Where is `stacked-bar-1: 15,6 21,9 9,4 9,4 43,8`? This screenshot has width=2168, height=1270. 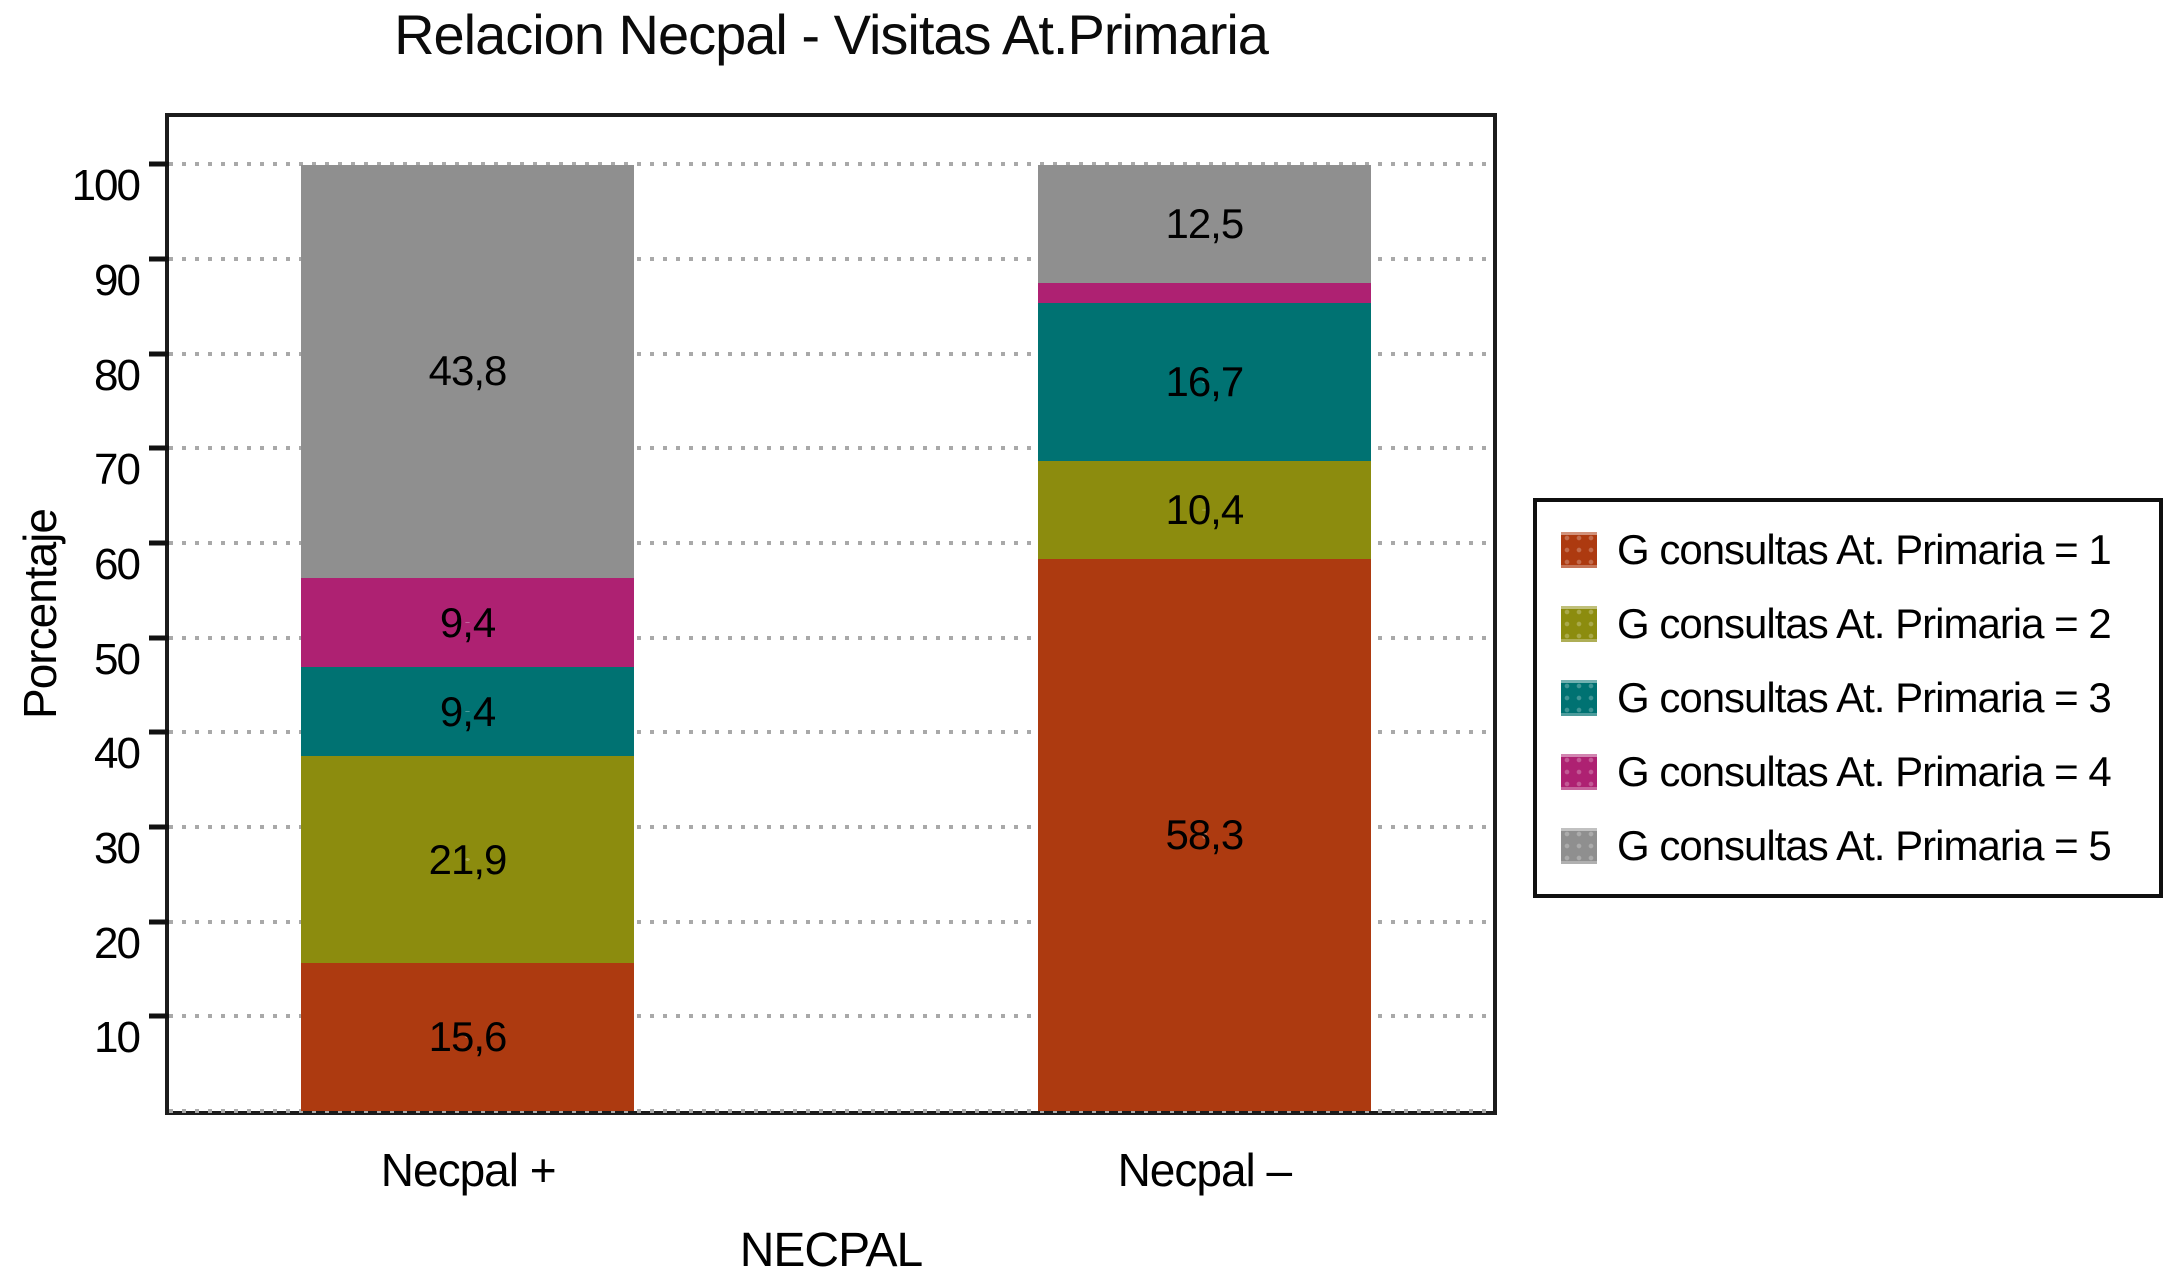 stacked-bar-1: 15,6 21,9 9,4 9,4 43,8 is located at coordinates (467, 637).